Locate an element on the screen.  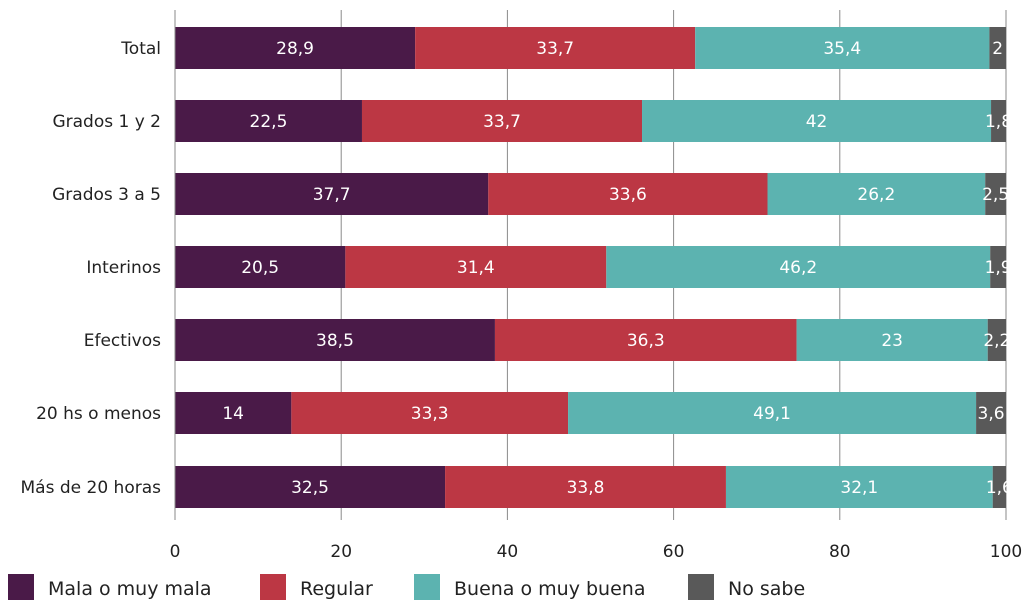
x-tick-label: 40 is located at coordinates (508, 552).